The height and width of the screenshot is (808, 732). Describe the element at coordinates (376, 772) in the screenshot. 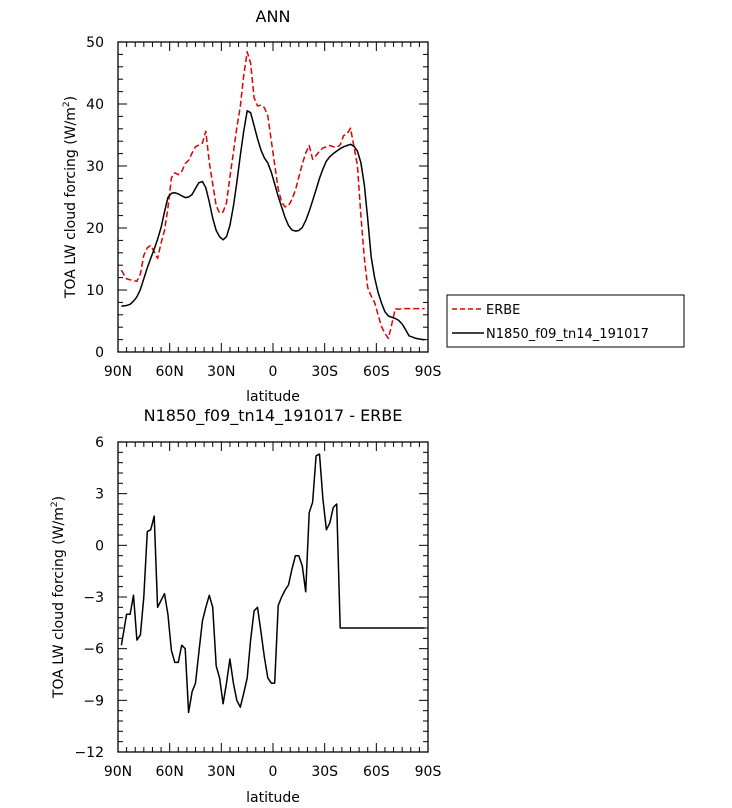

I see `bottom-x-tick-label: 60S` at that location.